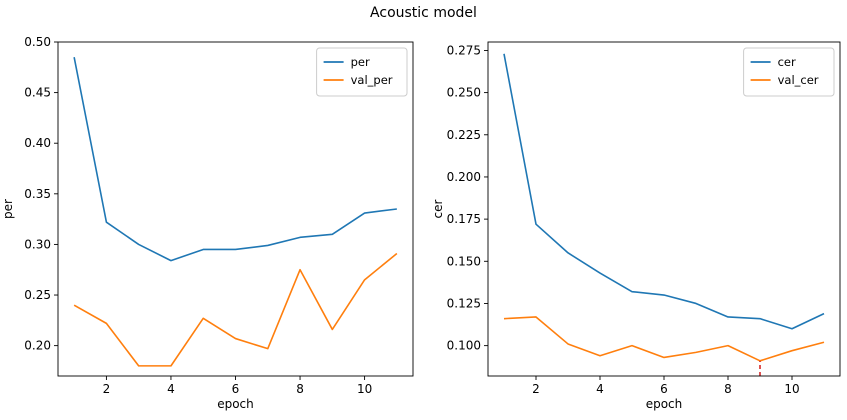 This screenshot has width=847, height=420. What do you see at coordinates (664, 339) in the screenshot?
I see `series-line-val_cer` at bounding box center [664, 339].